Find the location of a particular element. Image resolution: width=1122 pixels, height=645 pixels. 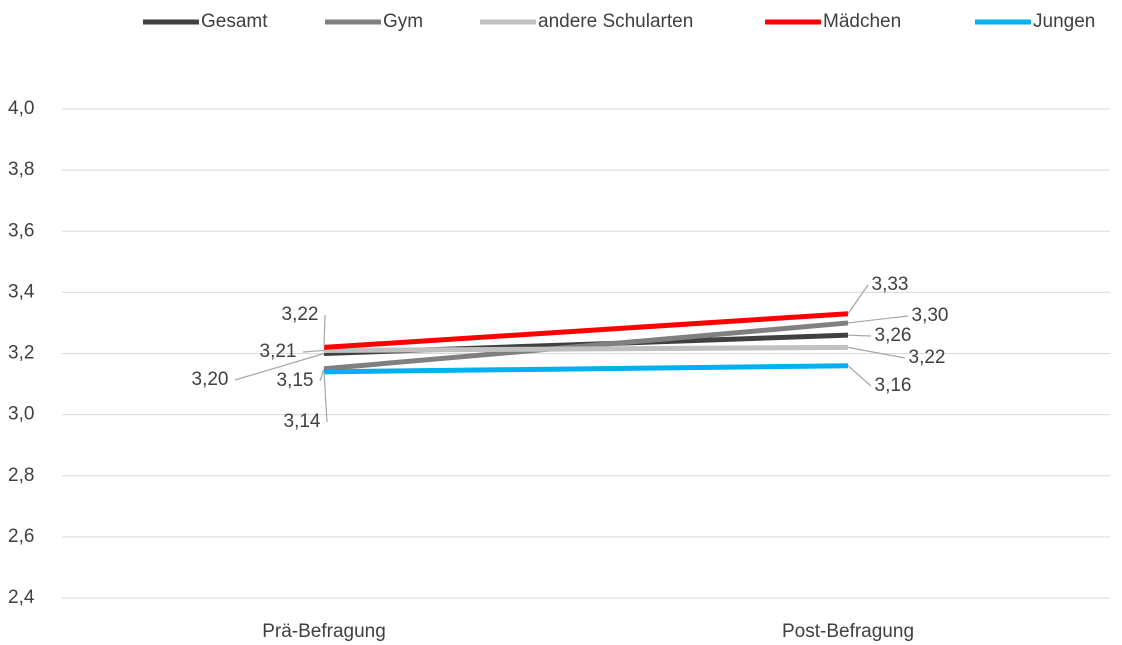

y-tick-label: 4,0 is located at coordinates (21, 108).